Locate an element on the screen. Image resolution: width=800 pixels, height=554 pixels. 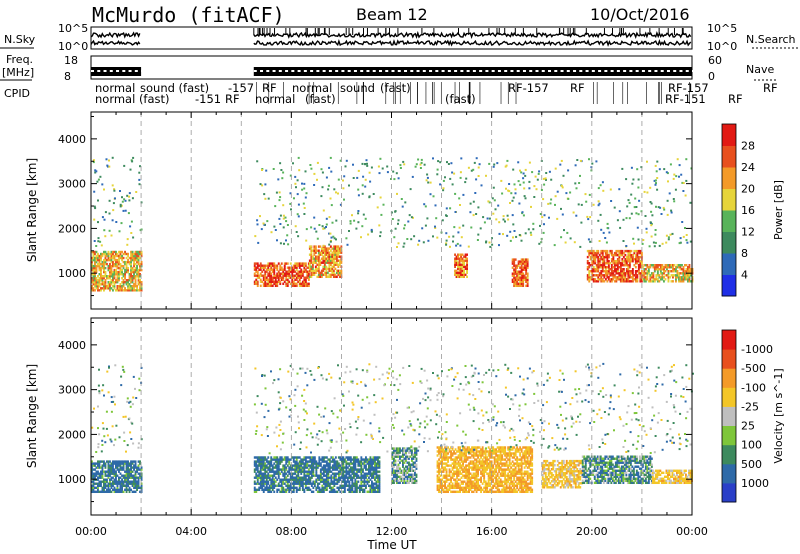
velocity-cell-1911 is located at coordinates (455, 463).